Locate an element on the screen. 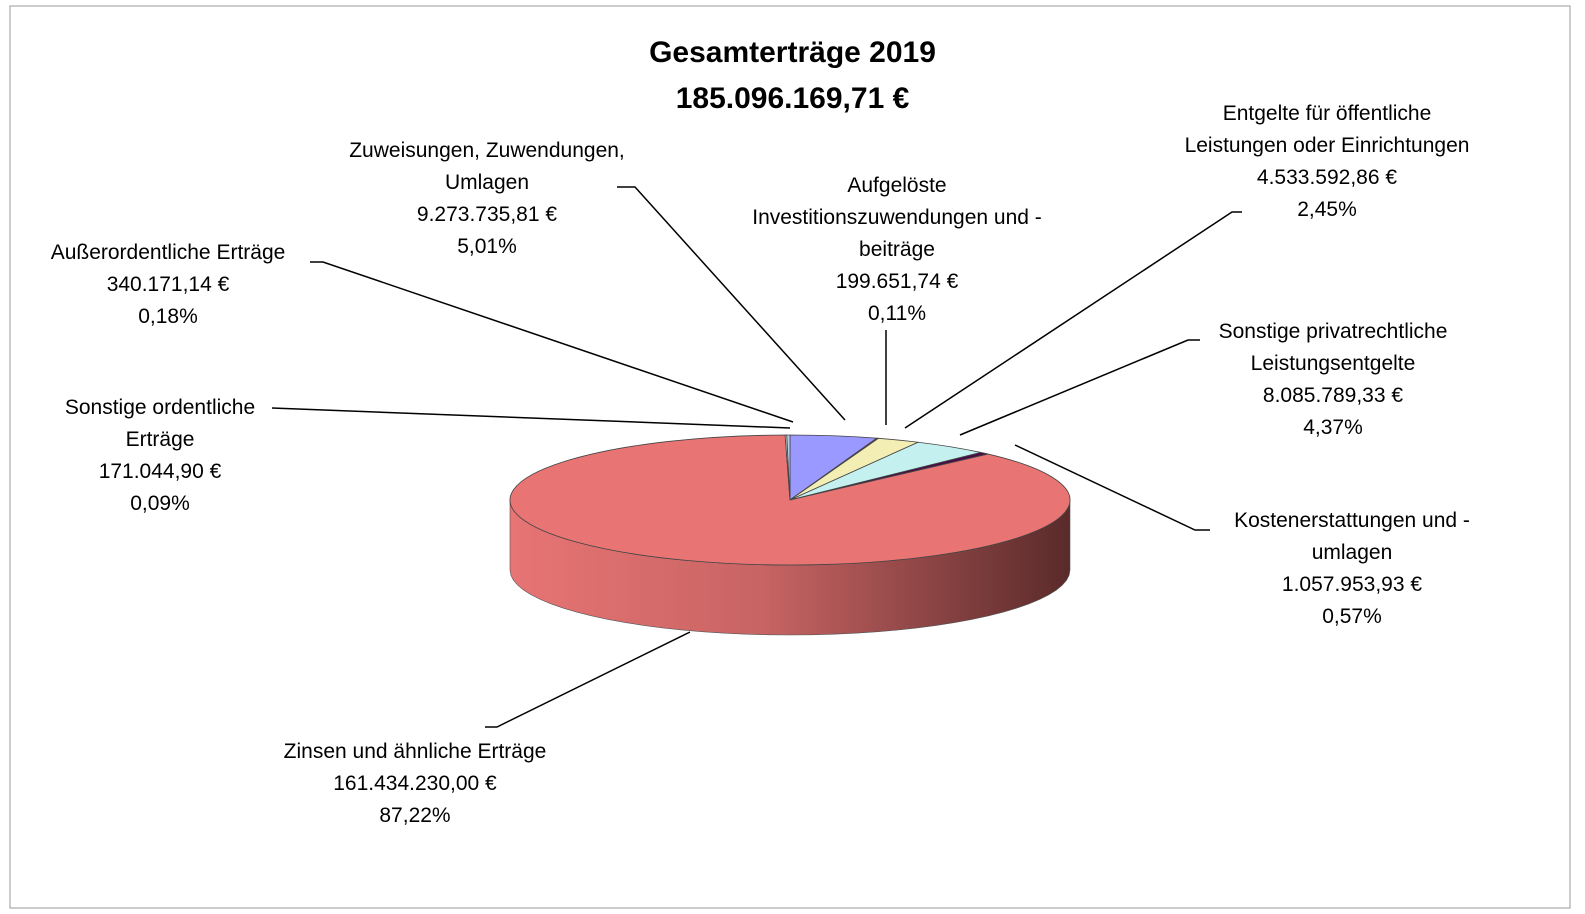  percentage-label: 0,09% is located at coordinates (160, 503).